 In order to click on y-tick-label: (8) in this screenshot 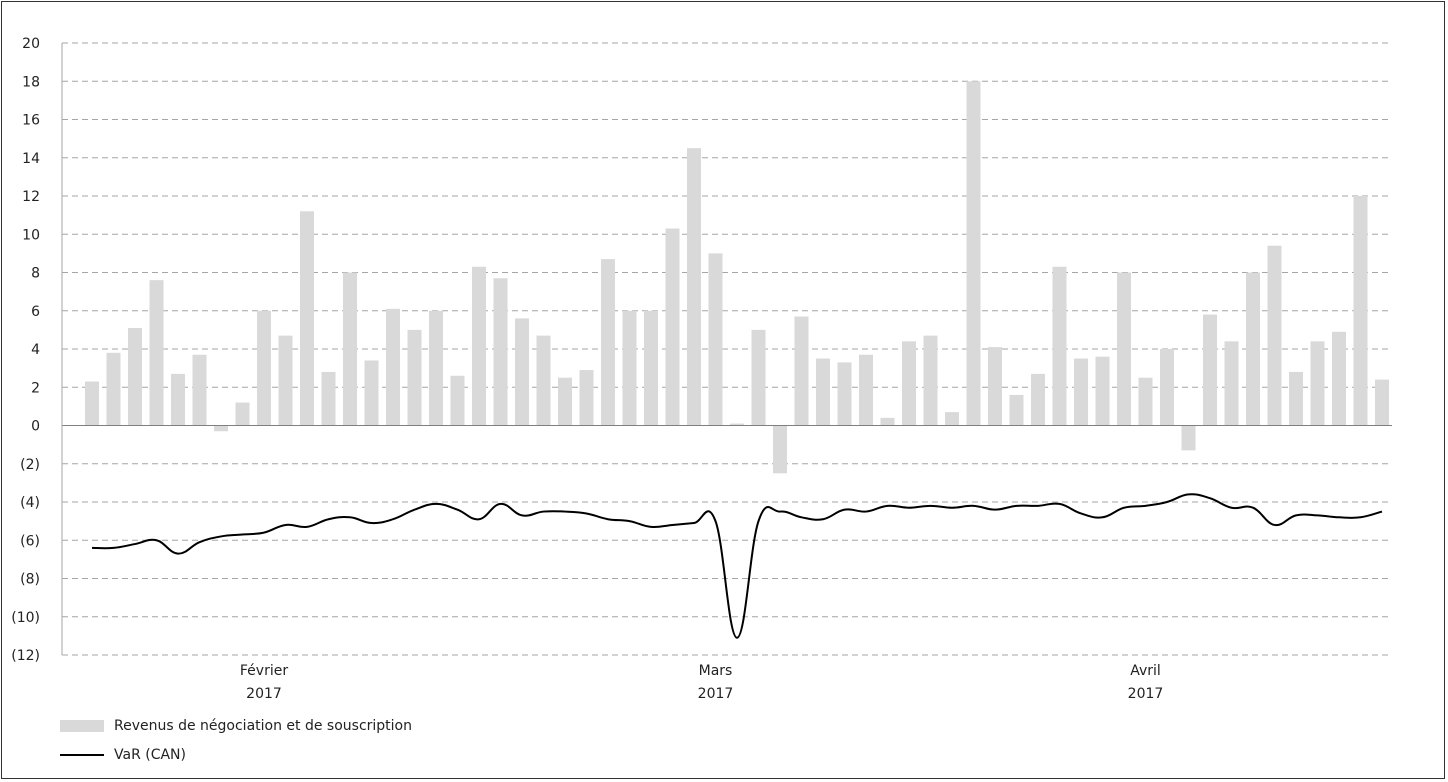, I will do `click(30, 580)`.